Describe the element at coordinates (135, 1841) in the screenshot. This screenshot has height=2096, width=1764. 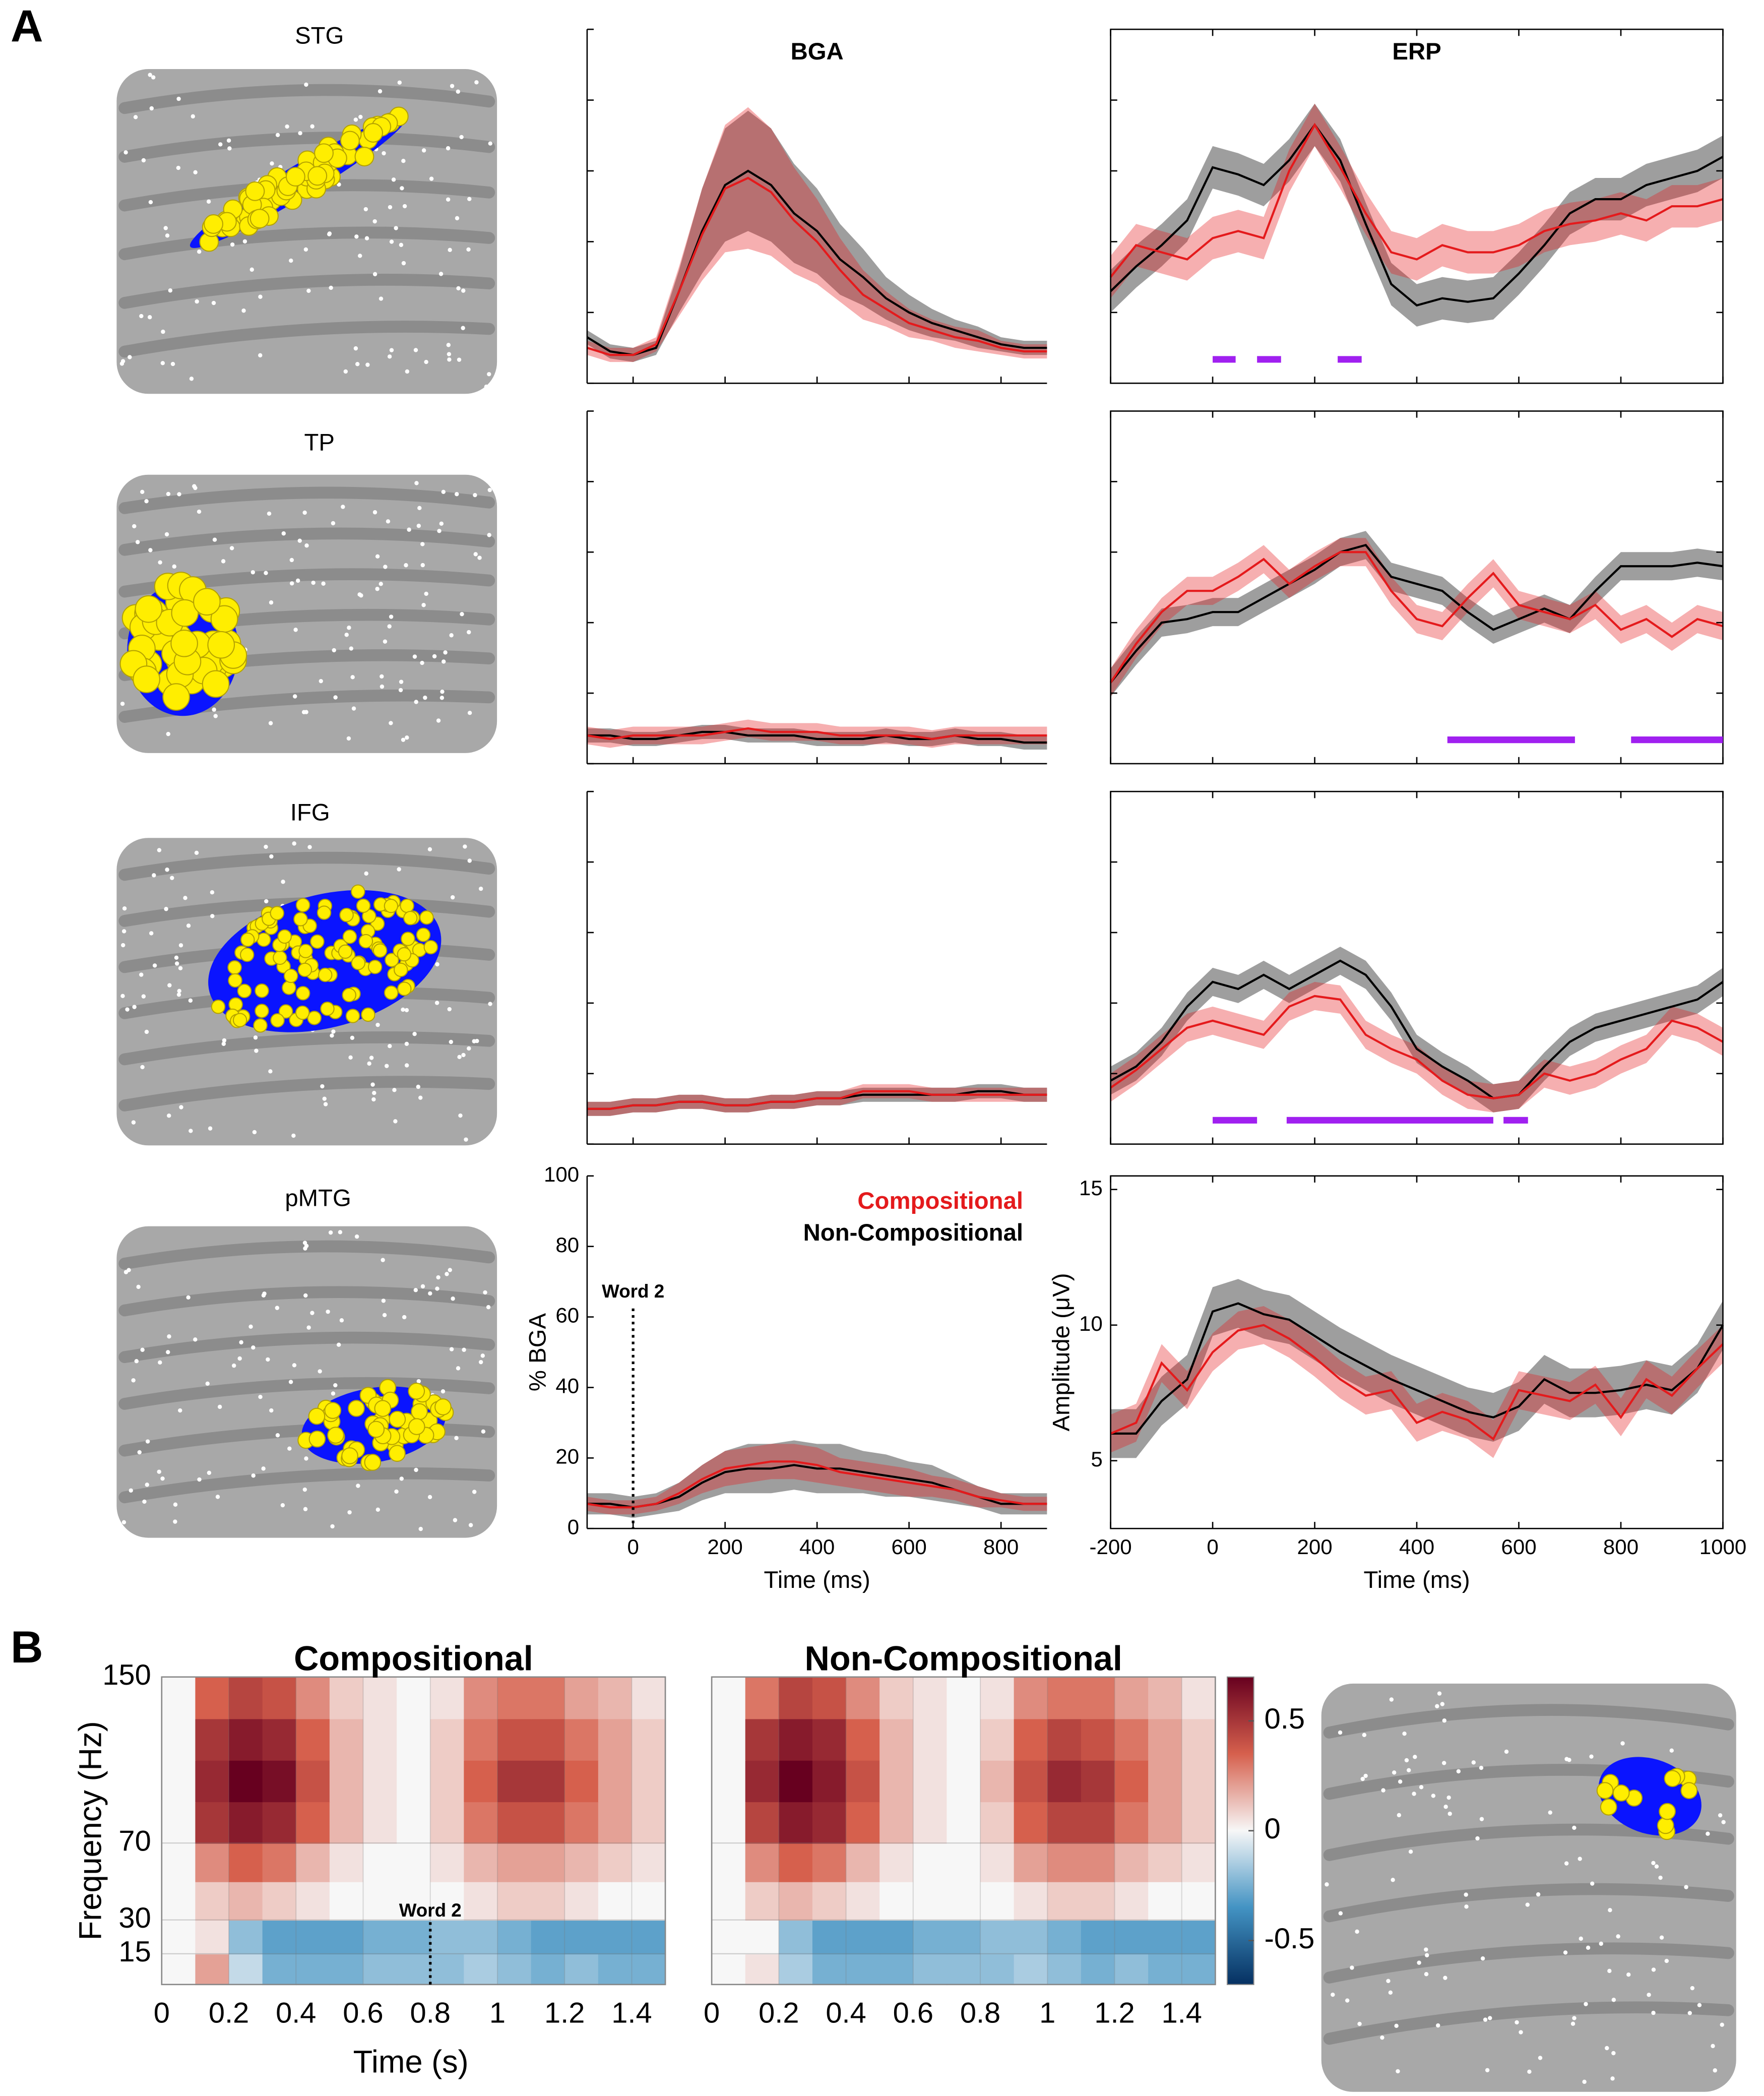
I see `y-tick-label: 70` at that location.